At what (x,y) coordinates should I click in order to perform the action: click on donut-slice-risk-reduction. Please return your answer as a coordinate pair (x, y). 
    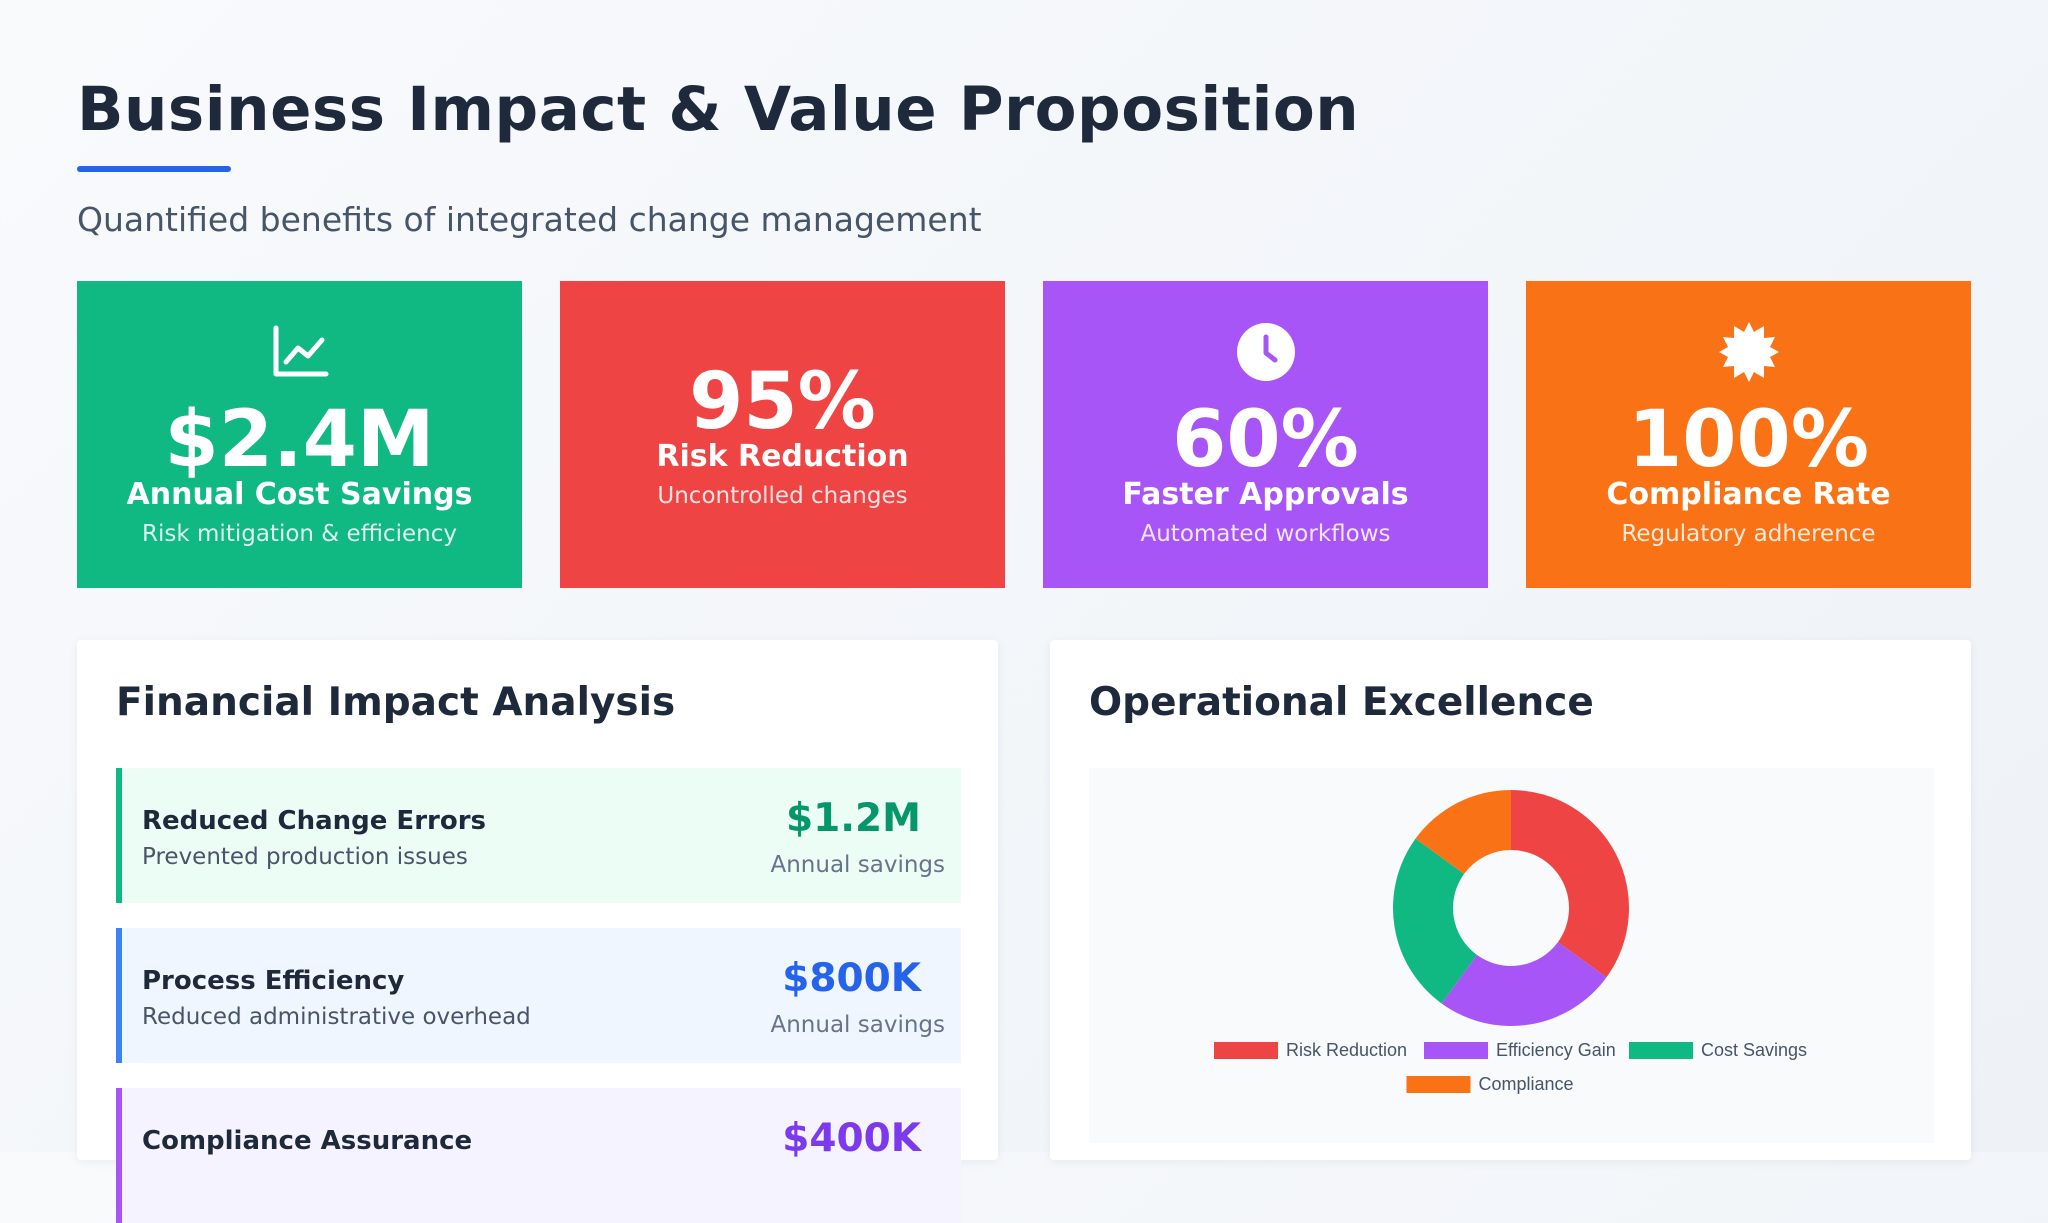
    Looking at the image, I should click on (1570, 884).